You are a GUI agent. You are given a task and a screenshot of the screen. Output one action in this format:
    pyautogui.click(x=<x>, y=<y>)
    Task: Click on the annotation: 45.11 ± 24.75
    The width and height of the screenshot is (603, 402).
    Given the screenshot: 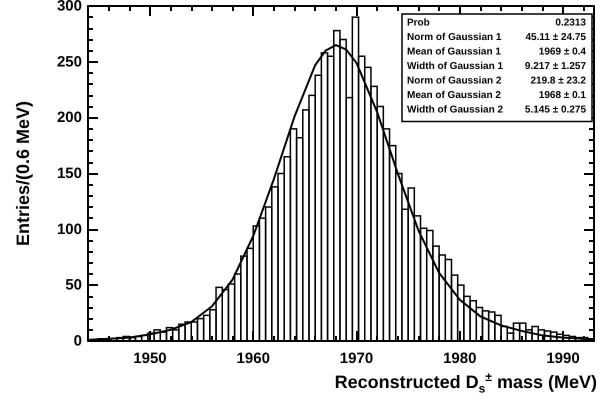 What is the action you would take?
    pyautogui.click(x=555, y=37)
    